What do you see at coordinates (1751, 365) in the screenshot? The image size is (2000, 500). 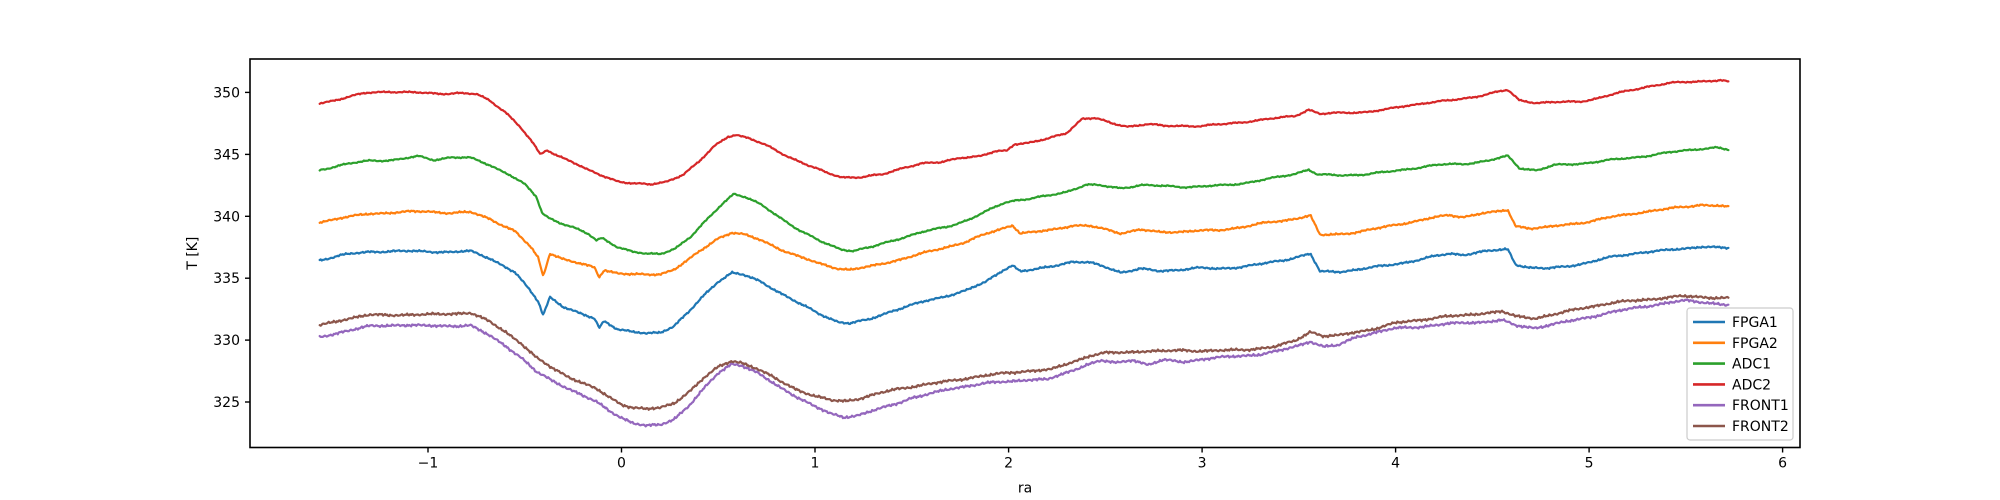 I see `legend-label: ADC1` at bounding box center [1751, 365].